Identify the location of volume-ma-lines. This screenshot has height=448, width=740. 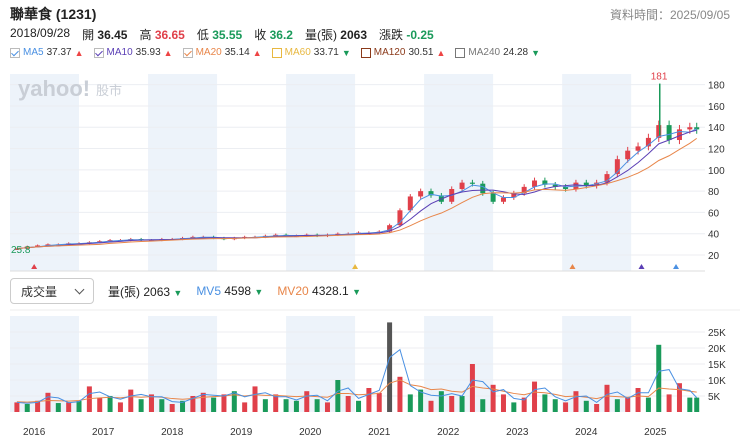
(357, 376).